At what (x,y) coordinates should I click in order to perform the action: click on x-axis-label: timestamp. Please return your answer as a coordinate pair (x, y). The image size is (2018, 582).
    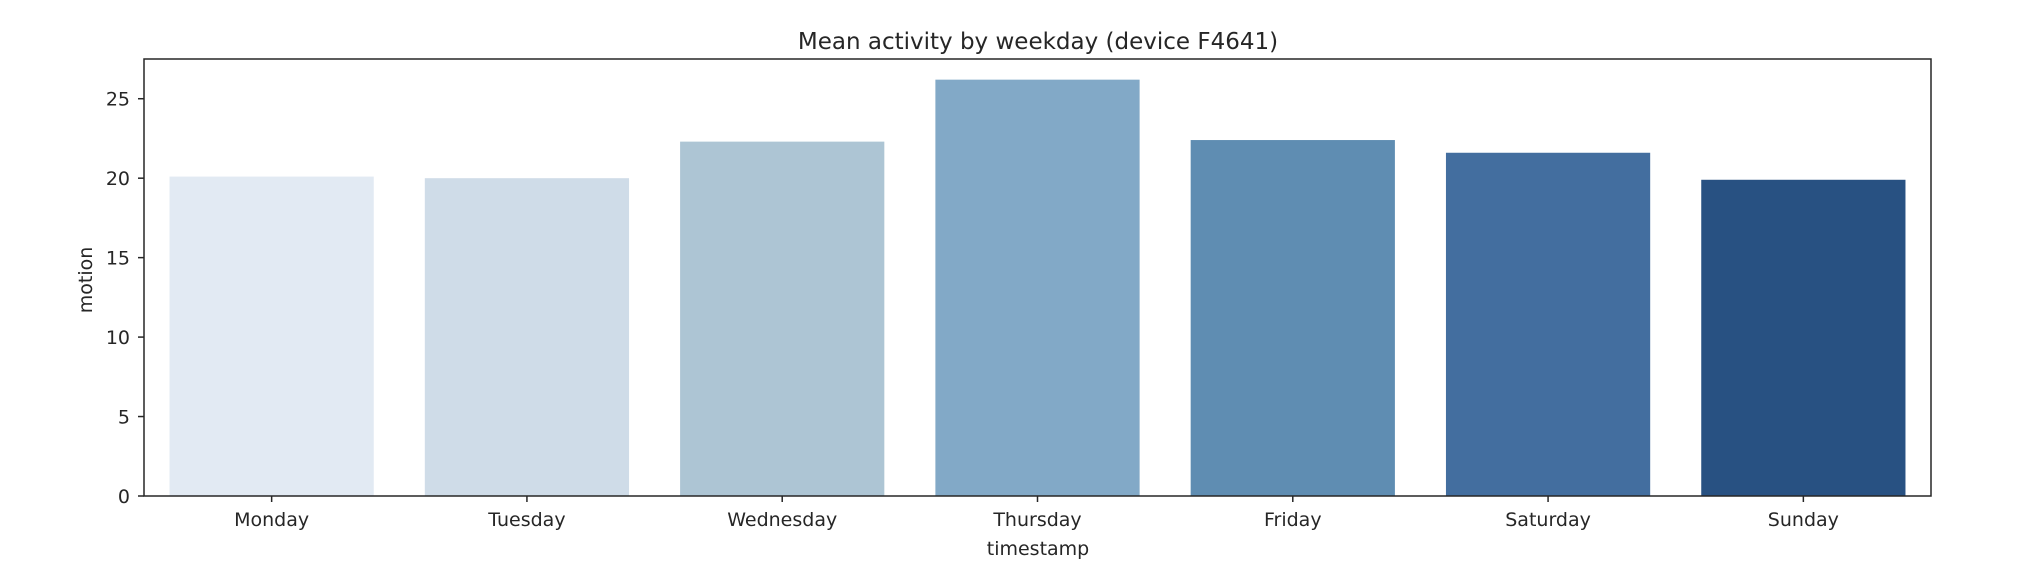
    Looking at the image, I should click on (1038, 549).